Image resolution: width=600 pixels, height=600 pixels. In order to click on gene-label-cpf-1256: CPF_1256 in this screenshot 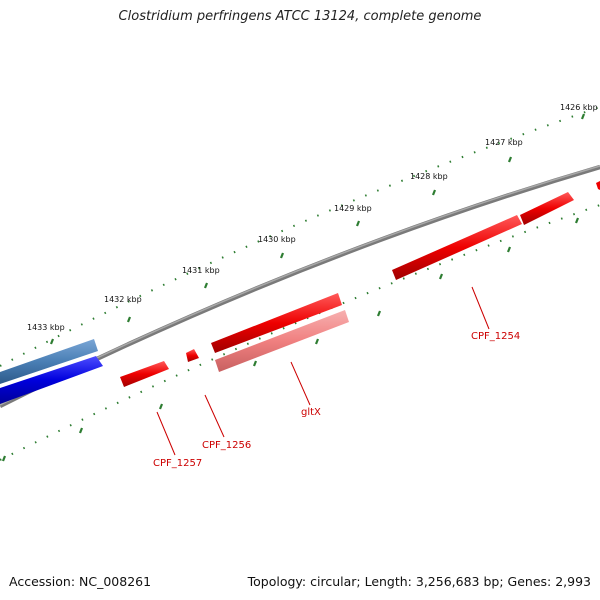, I will do `click(226, 445)`.